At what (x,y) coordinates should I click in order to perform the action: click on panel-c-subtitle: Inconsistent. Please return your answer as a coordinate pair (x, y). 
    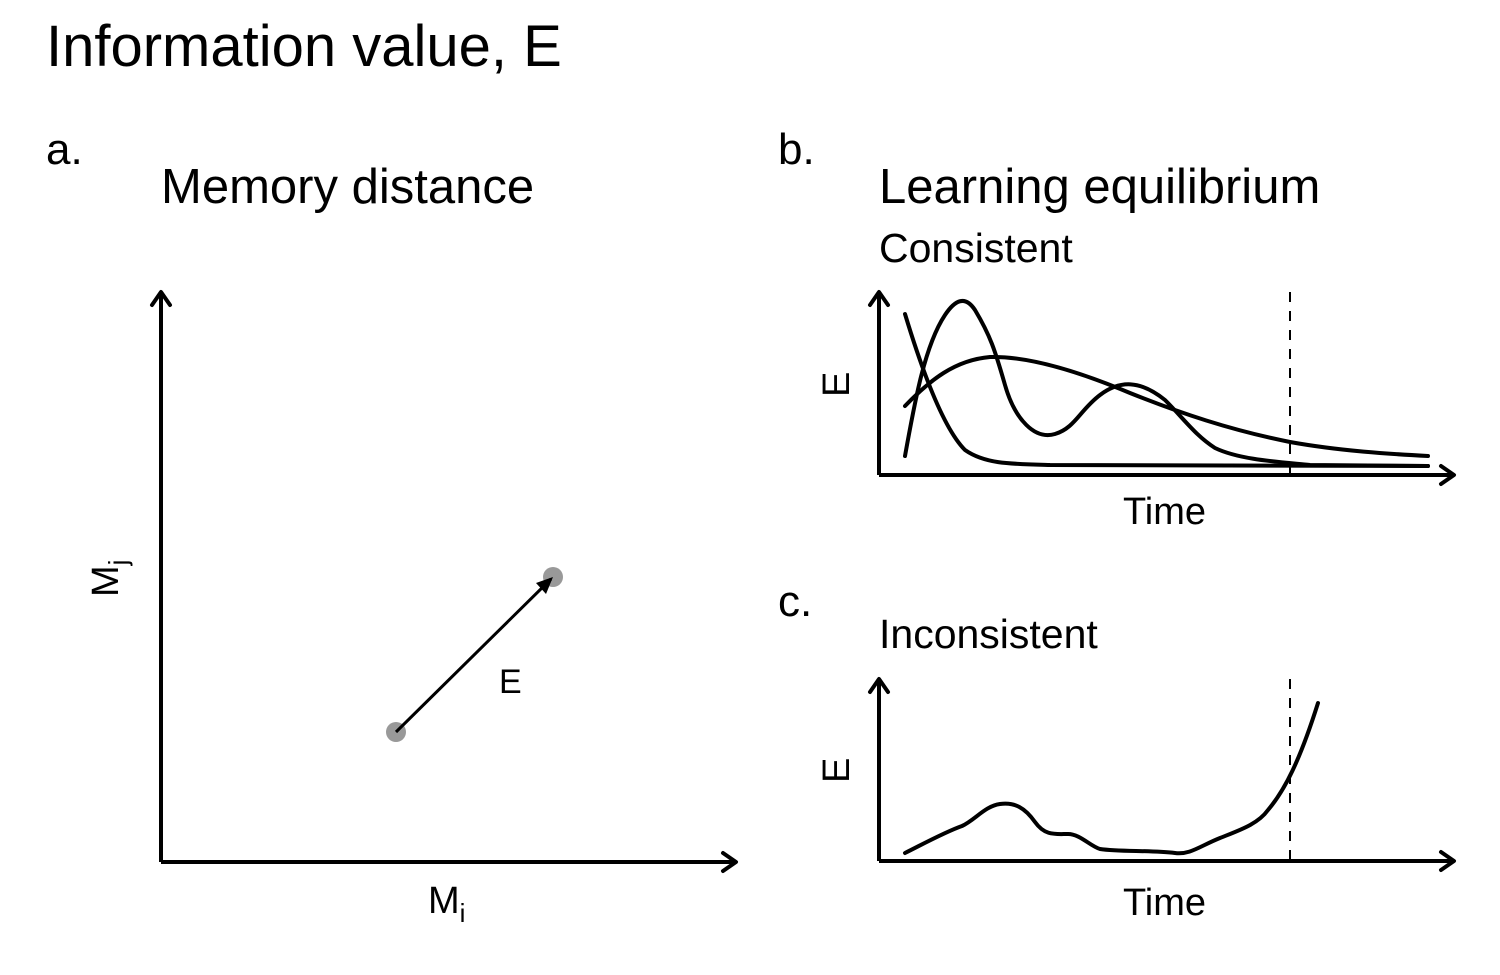
    Looking at the image, I should click on (988, 634).